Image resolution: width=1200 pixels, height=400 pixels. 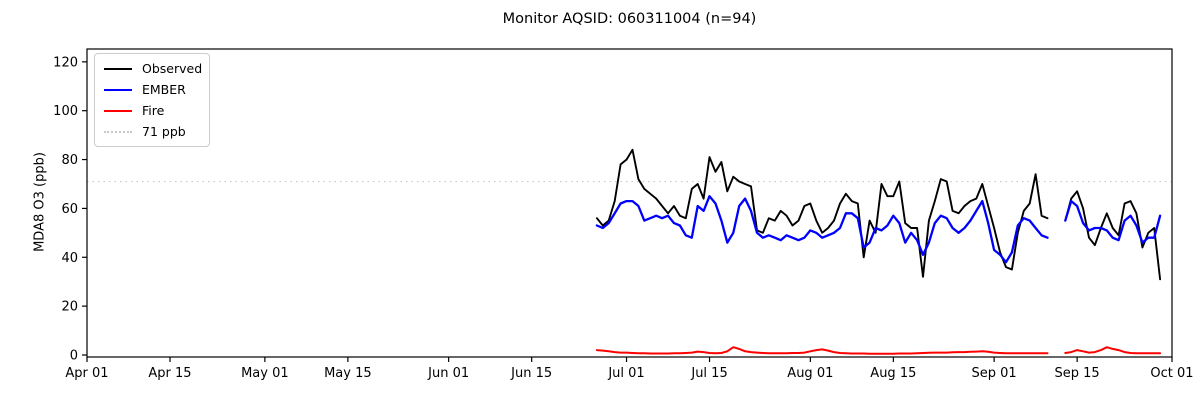 What do you see at coordinates (69, 160) in the screenshot?
I see `y-tick-label: 80` at bounding box center [69, 160].